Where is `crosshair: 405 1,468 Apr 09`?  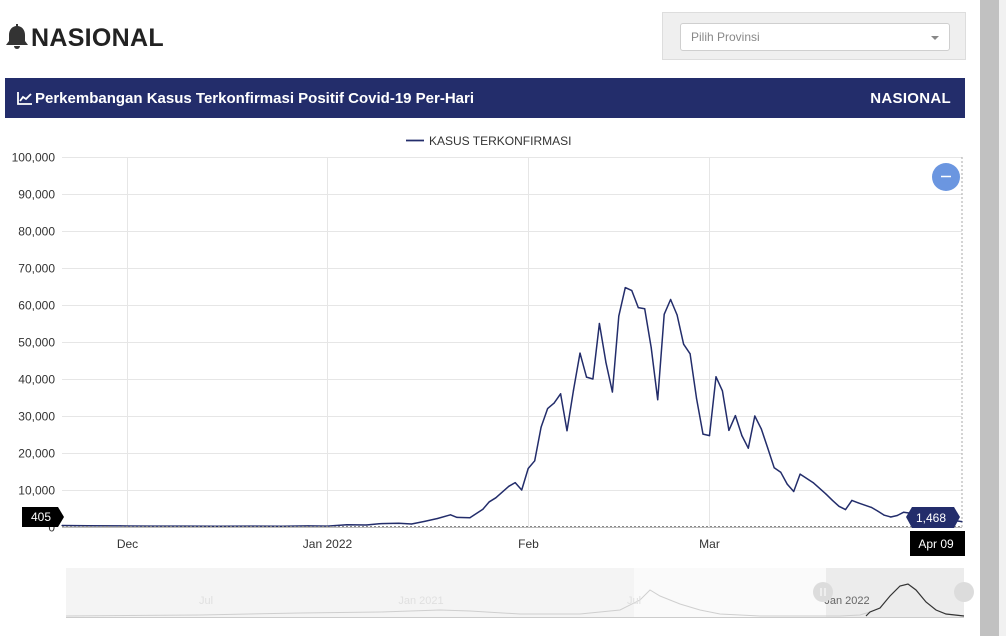
crosshair: 405 1,468 Apr 09 is located at coordinates (493, 531).